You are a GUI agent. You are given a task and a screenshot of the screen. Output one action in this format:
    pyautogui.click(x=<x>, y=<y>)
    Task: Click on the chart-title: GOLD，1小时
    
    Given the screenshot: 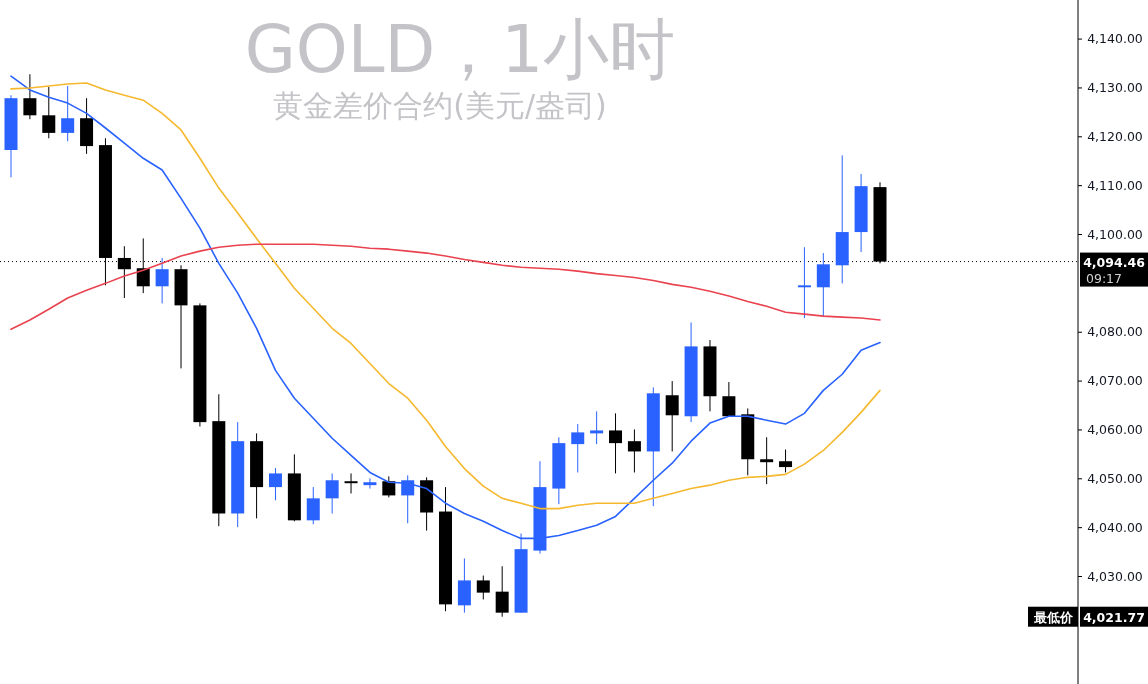 What is the action you would take?
    pyautogui.click(x=460, y=49)
    